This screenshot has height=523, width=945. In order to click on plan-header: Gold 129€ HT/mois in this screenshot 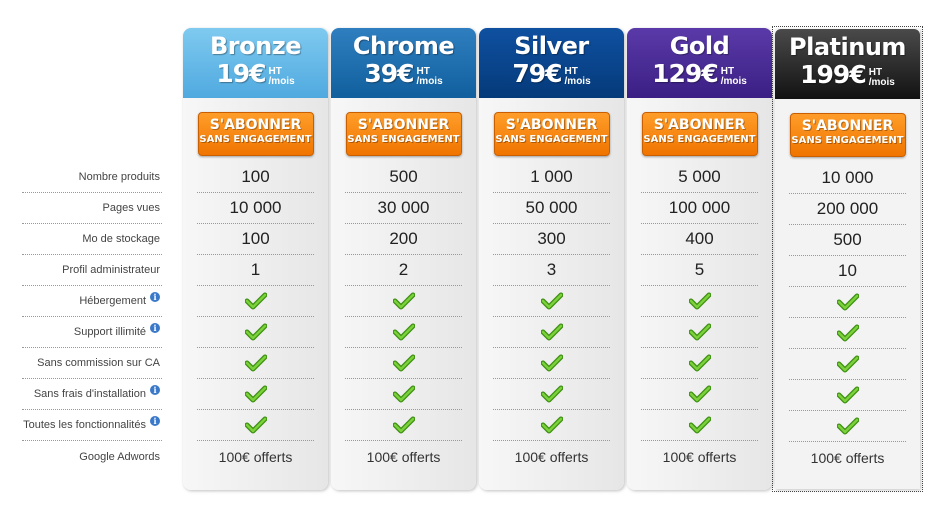, I will do `click(699, 63)`.